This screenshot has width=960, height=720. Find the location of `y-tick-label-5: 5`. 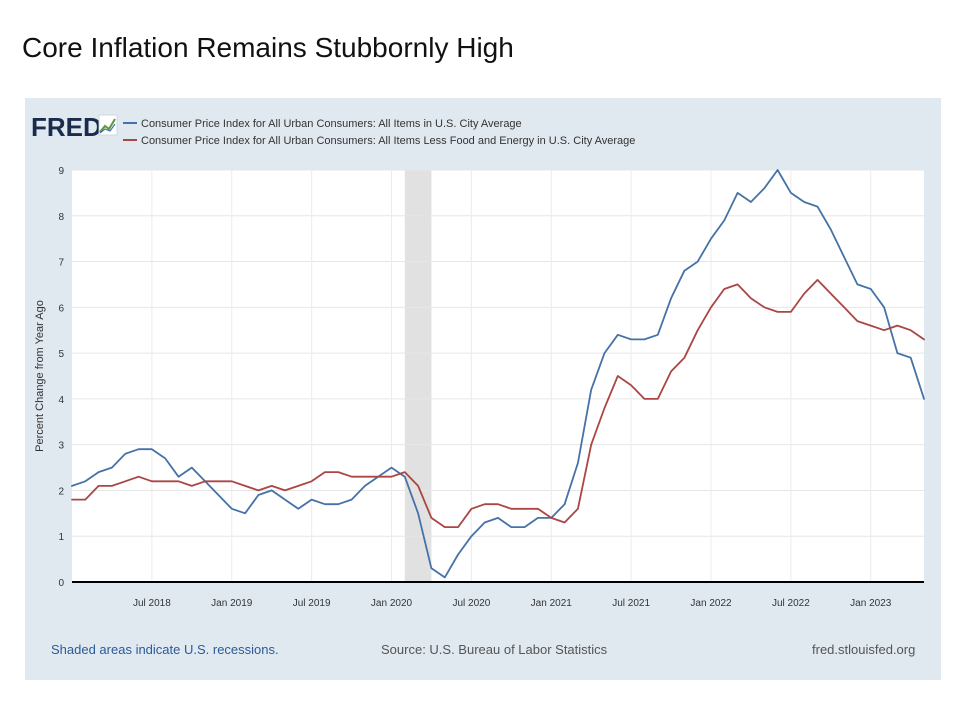

y-tick-label-5: 5 is located at coordinates (61, 354).